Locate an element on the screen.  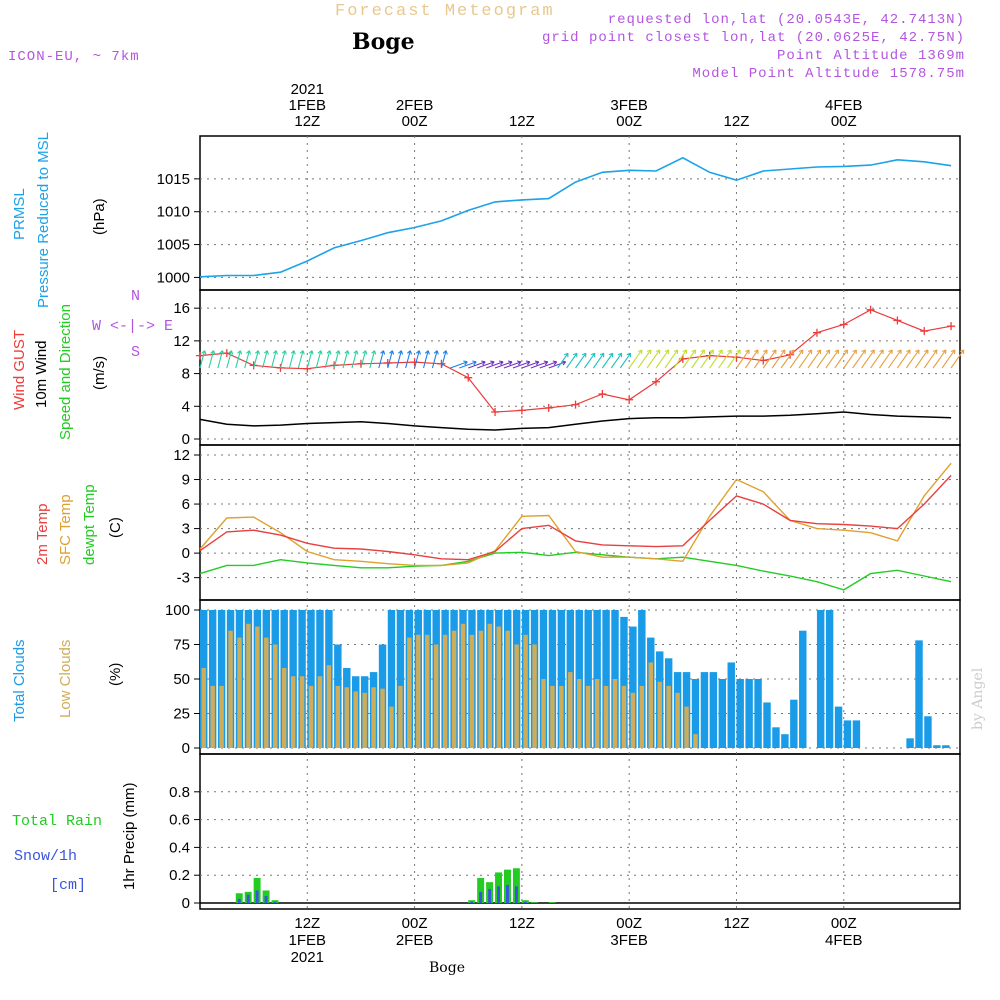
y-tick-label: 1015 is located at coordinates (173, 179).